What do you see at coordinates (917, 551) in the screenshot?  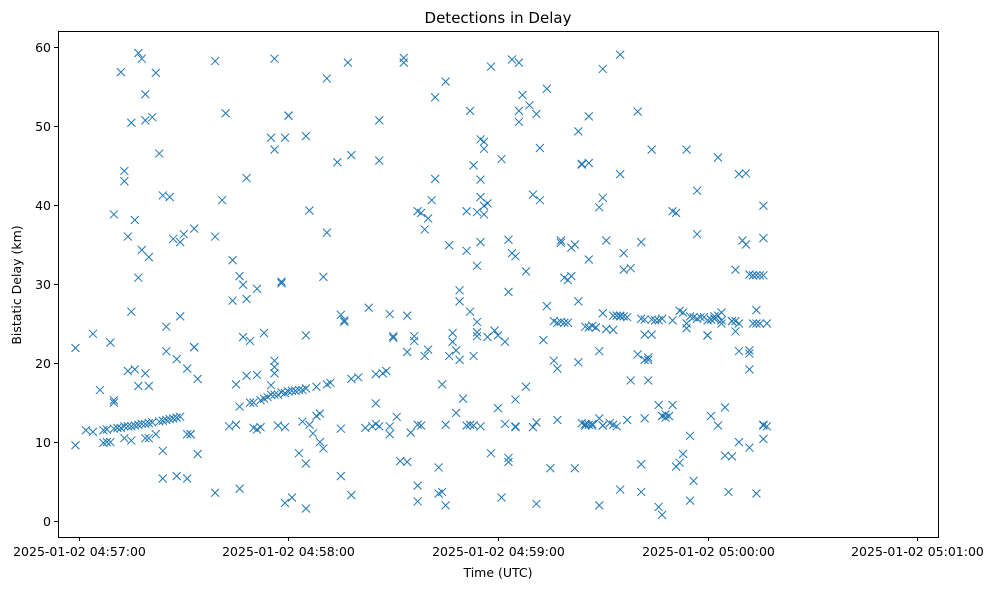 I see `x-tick-label: 2025-01-02 05:01:00` at bounding box center [917, 551].